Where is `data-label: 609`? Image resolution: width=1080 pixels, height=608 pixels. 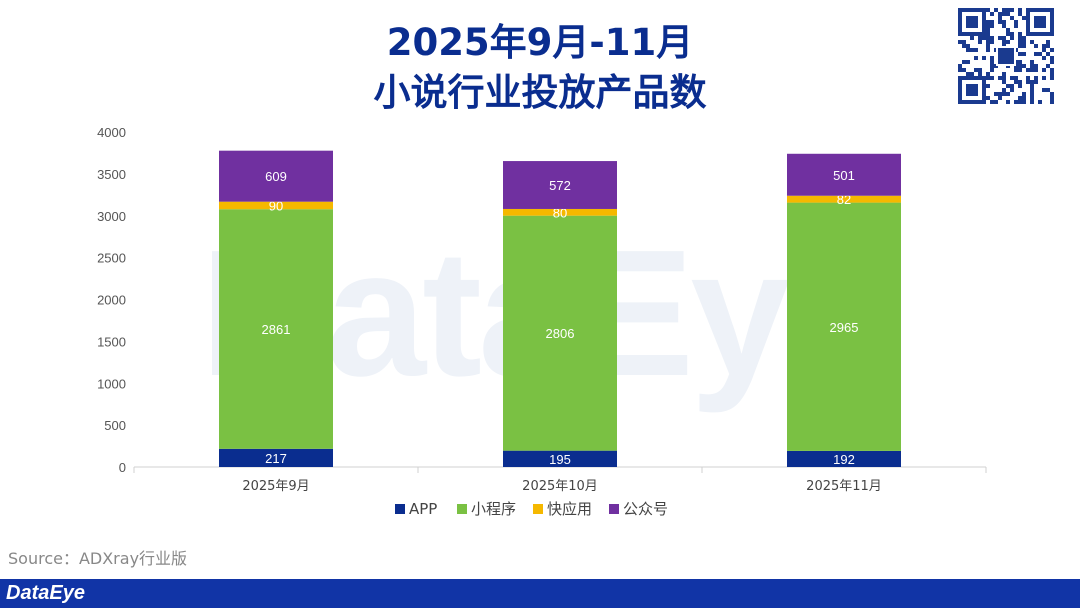
data-label: 609 is located at coordinates (276, 176).